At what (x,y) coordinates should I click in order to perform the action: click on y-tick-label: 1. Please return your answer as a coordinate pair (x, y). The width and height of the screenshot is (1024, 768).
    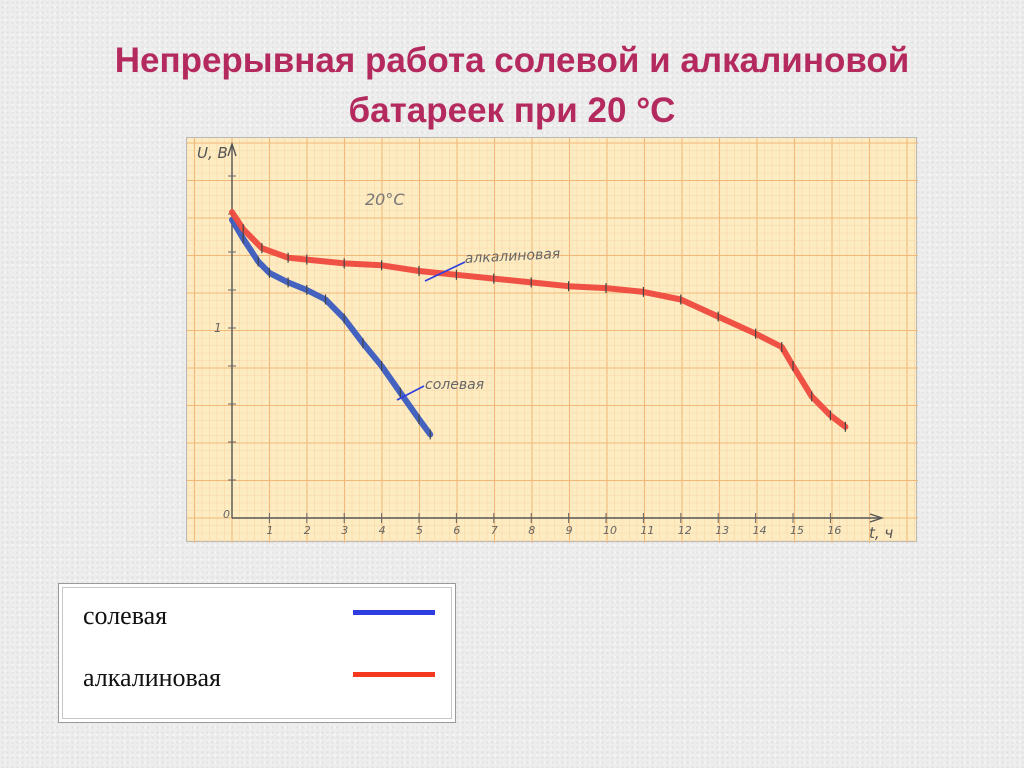
    Looking at the image, I should click on (218, 328).